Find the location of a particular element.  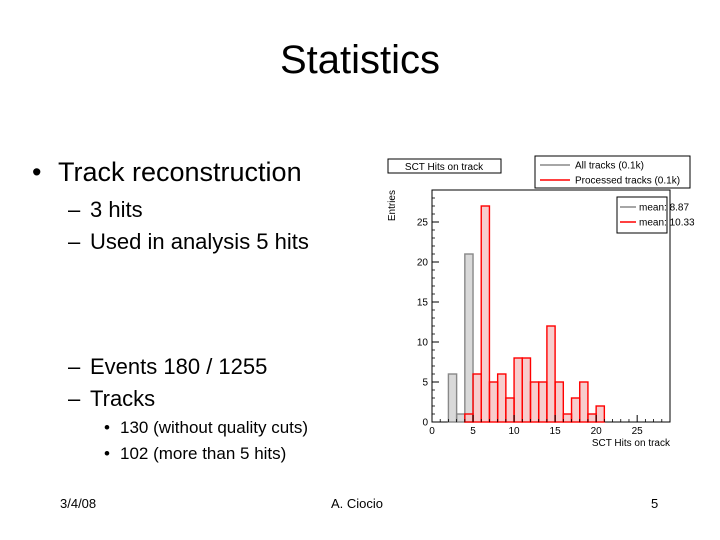

sub-bullet-events: – Events 180 / 1255 is located at coordinates (167, 367).